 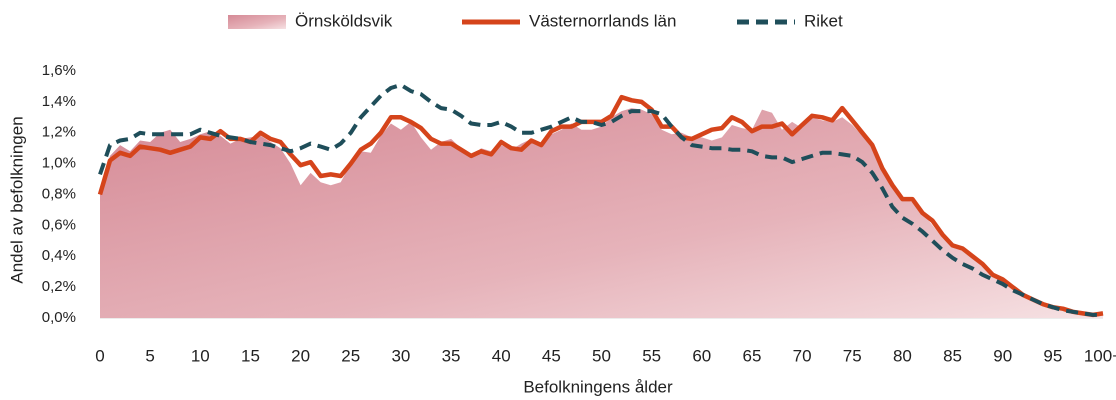 I want to click on x-tick-label: 10, so click(x=200, y=355).